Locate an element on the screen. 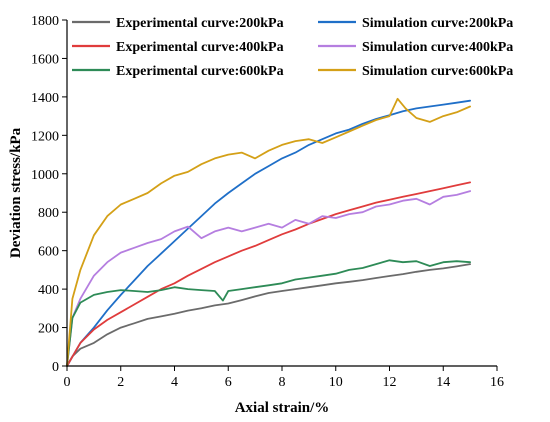  y-tick-label: 1000 is located at coordinates (45, 175).